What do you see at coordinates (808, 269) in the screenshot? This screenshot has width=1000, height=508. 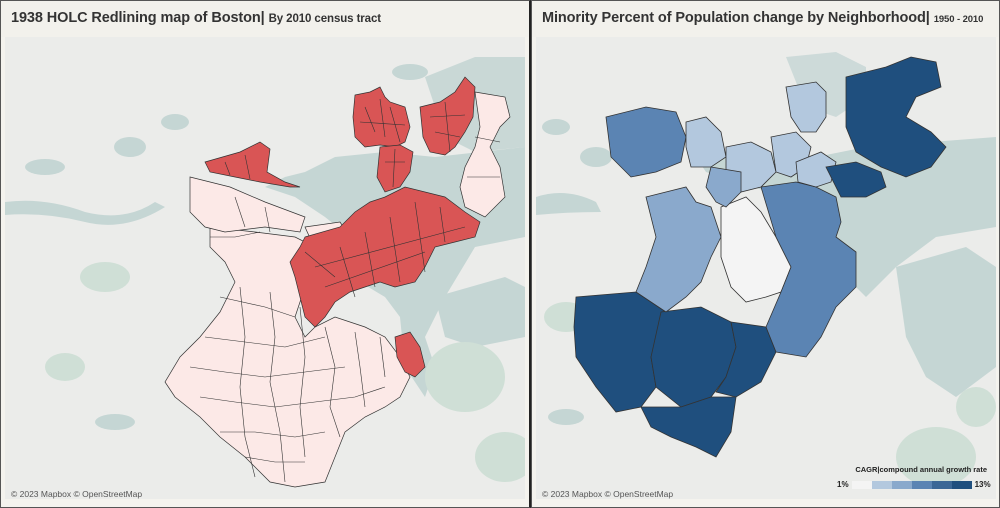 I see `neighborhood-dorchester` at bounding box center [808, 269].